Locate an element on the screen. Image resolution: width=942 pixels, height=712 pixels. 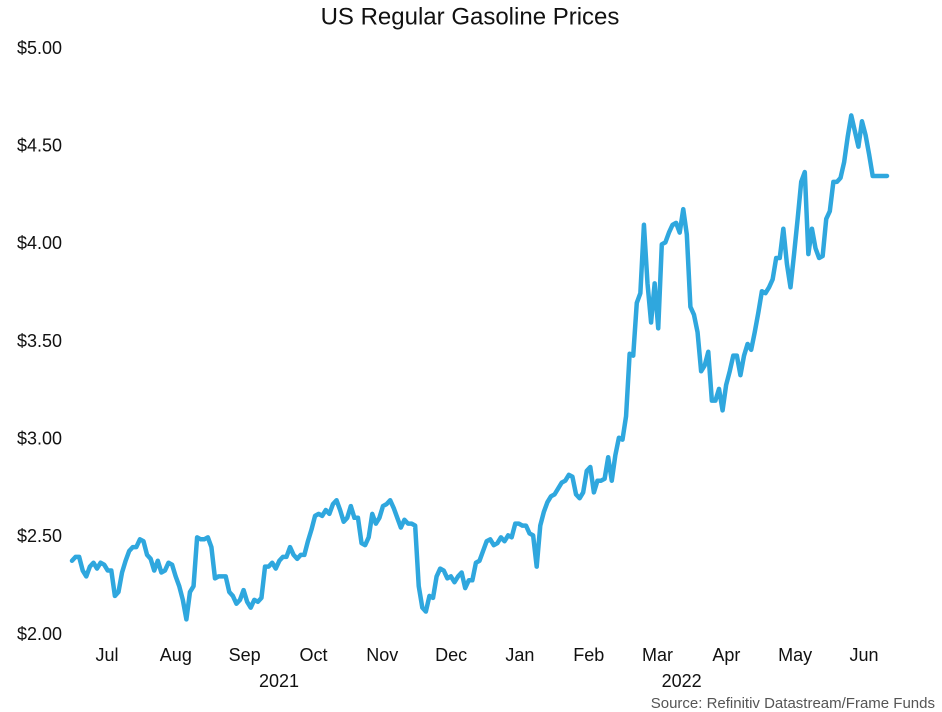
y-tick-label: $5.00 is located at coordinates (39, 48).